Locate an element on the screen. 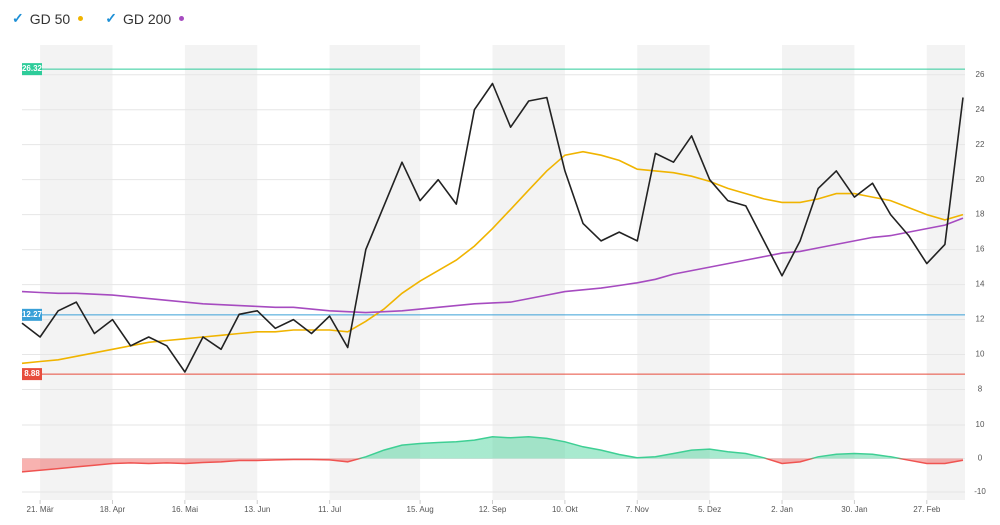 Image resolution: width=1000 pixels, height=525 pixels. y-tick-label: 26 is located at coordinates (980, 74).